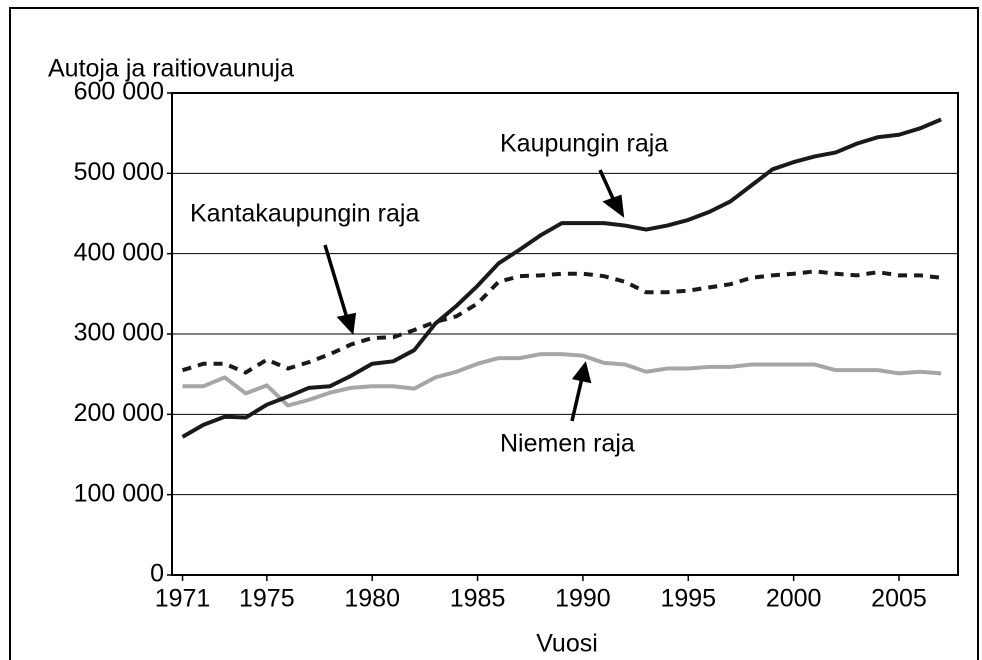  I want to click on y-tick-label: 300 000, so click(119, 333).